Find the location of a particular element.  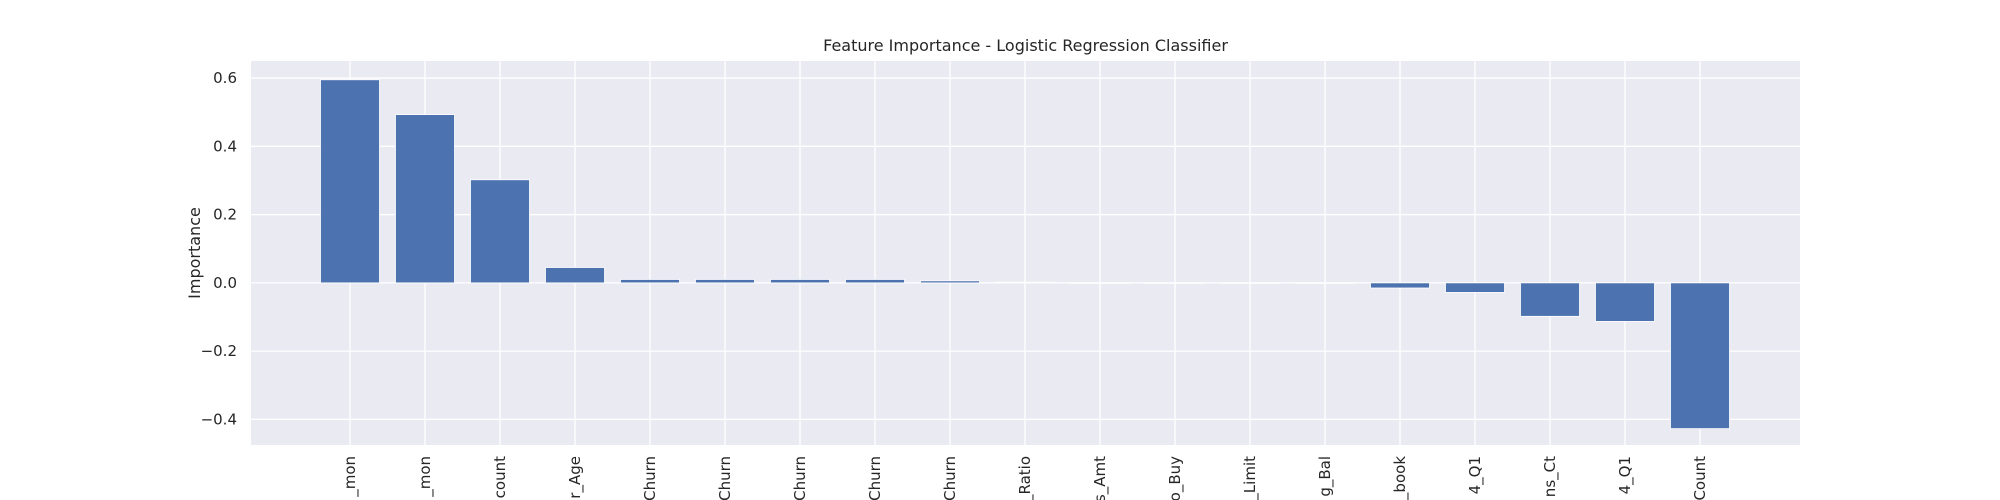

y-tick-label: 0.0 is located at coordinates (225, 283).